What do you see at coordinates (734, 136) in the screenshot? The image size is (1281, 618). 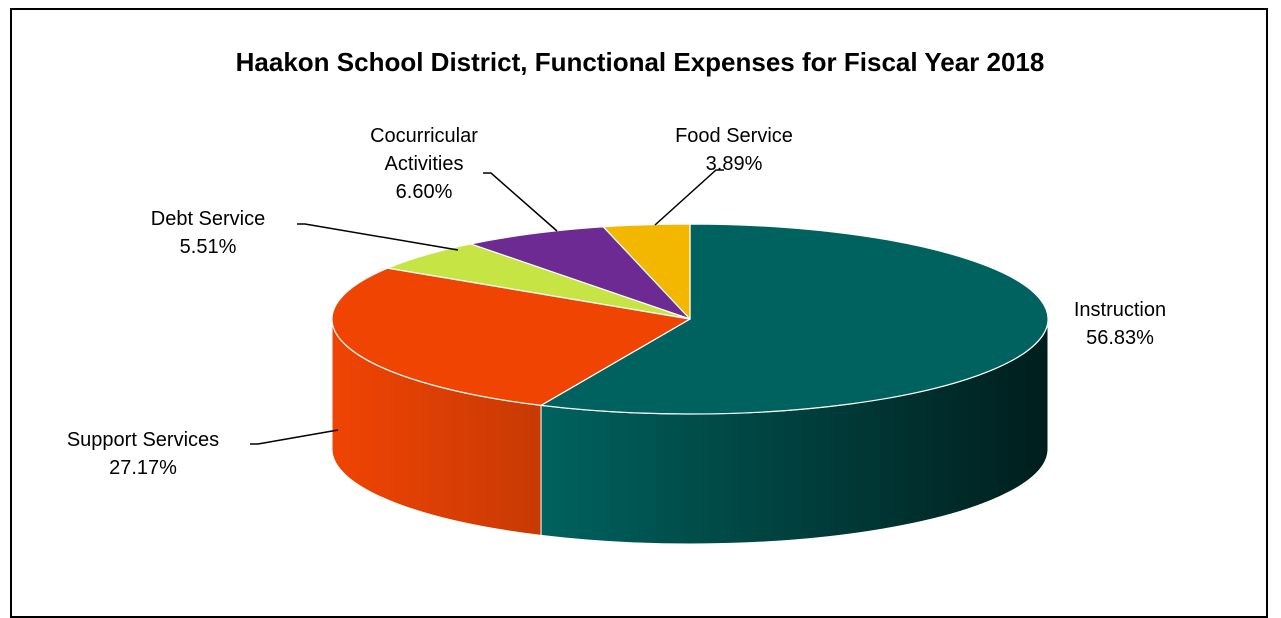 I see `slice-name-food-service: Food Service` at bounding box center [734, 136].